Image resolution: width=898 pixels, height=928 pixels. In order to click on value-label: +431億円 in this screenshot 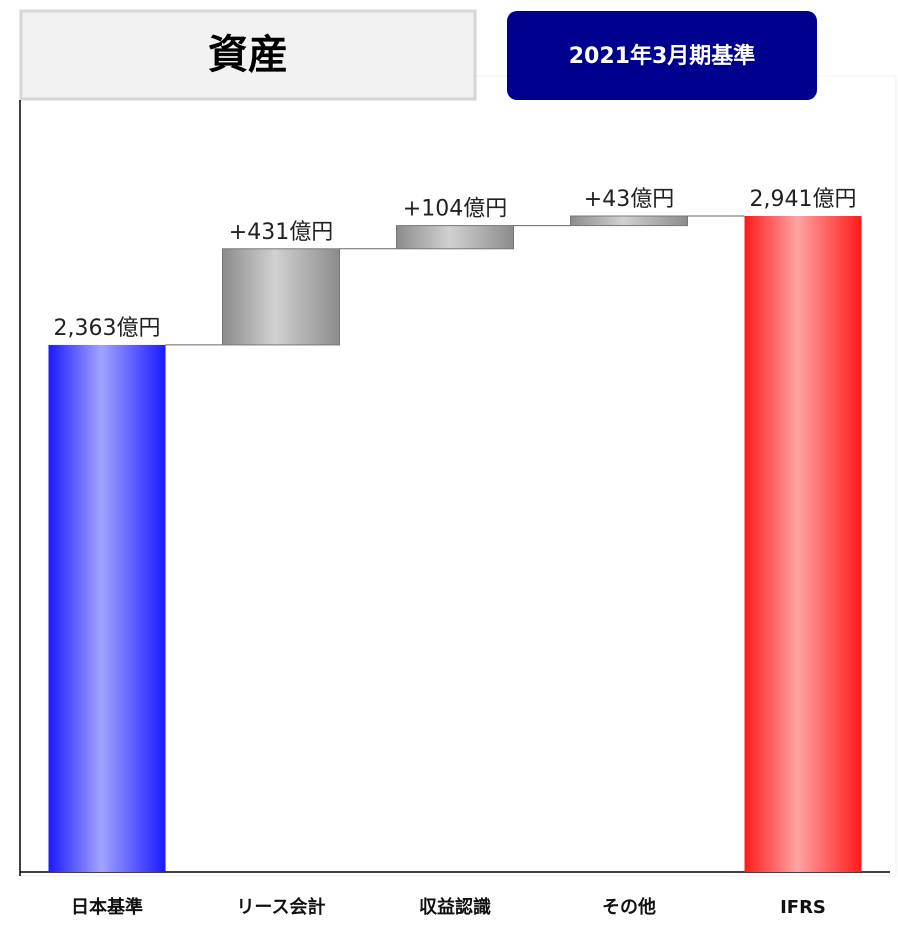, I will do `click(281, 232)`.